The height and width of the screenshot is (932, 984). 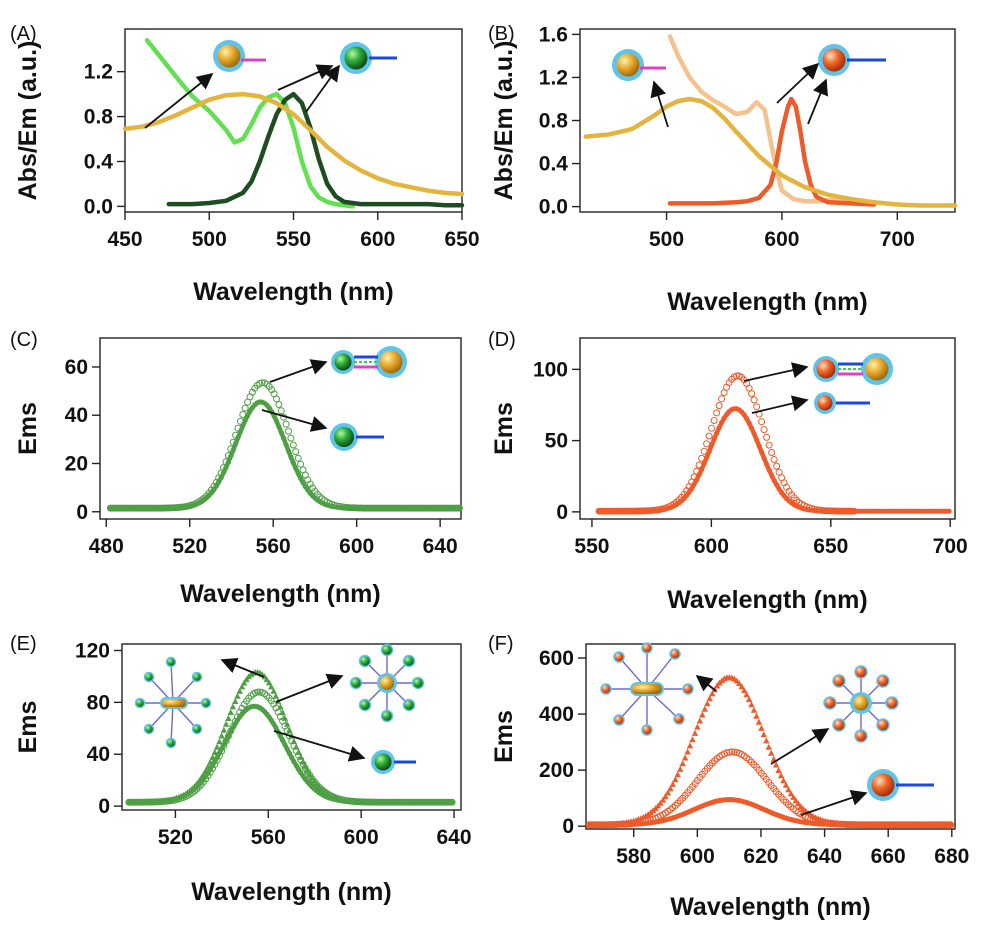 What do you see at coordinates (556, 658) in the screenshot?
I see `y-tick-label: 600` at bounding box center [556, 658].